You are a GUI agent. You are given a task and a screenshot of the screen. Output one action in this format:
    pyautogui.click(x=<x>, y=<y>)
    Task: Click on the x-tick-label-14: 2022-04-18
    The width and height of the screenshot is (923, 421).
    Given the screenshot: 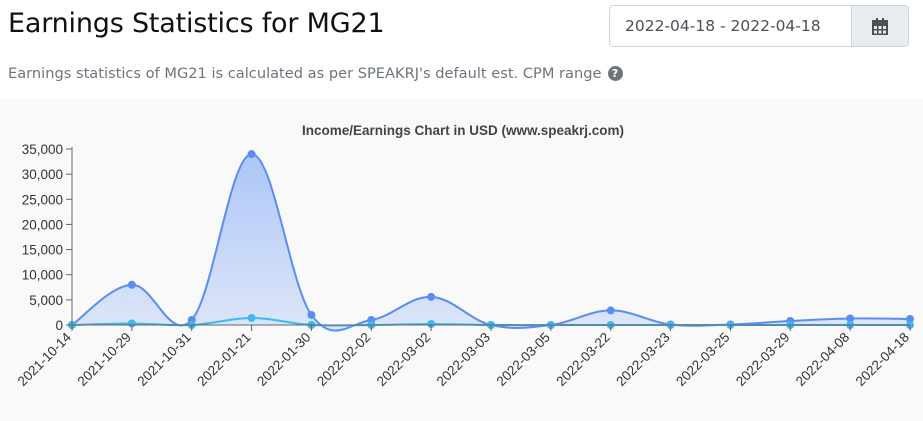 What is the action you would take?
    pyautogui.click(x=882, y=359)
    